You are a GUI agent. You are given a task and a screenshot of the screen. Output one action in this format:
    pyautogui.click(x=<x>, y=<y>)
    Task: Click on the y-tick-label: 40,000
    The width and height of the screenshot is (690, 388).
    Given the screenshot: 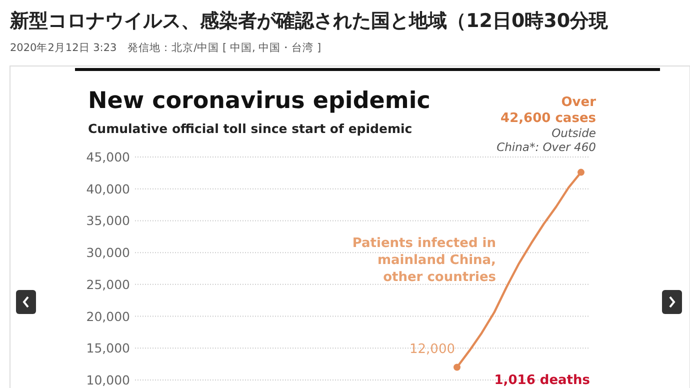 What is the action you would take?
    pyautogui.click(x=108, y=188)
    